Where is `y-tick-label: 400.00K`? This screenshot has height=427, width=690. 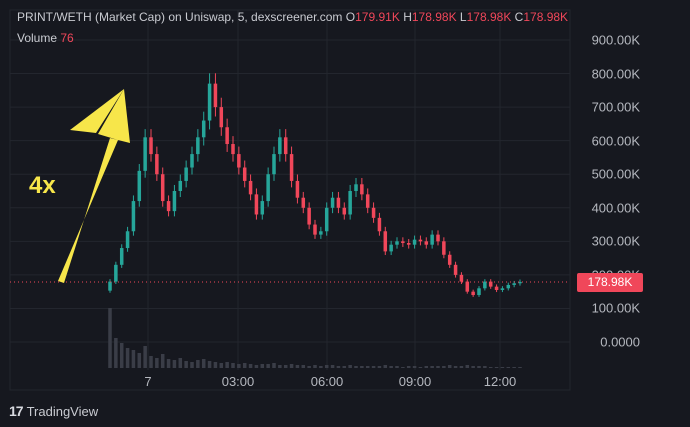
y-tick-label: 400.00K is located at coordinates (615, 208).